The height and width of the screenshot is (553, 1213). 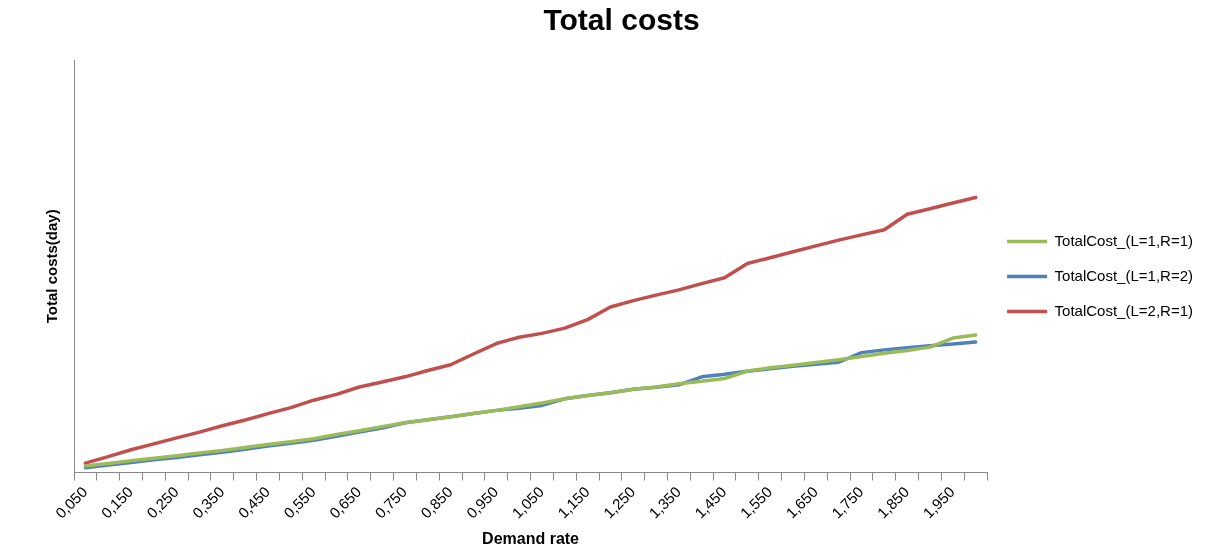 I want to click on legend-label: TotalCost_(L=2,R=1), so click(x=1123, y=310).